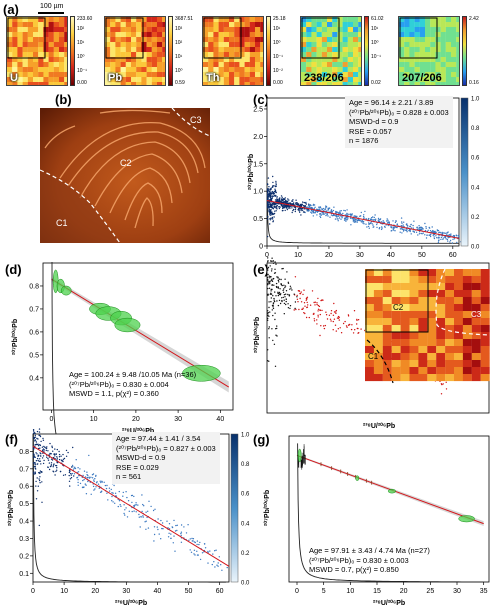 The height and width of the screenshot is (609, 500). I want to click on x-tick-label: 10, so click(64, 591).